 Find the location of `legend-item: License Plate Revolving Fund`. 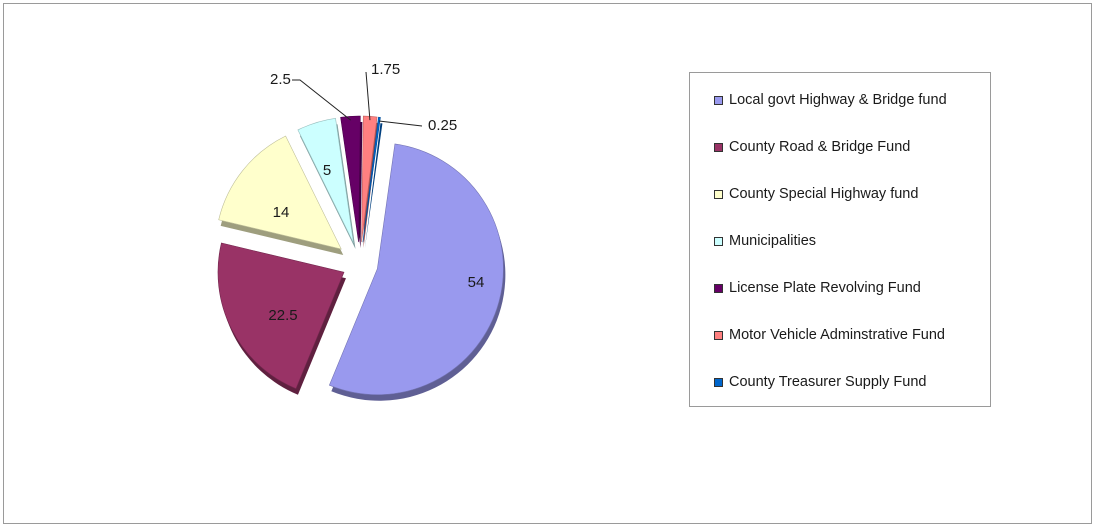

legend-item: License Plate Revolving Fund is located at coordinates (817, 288).